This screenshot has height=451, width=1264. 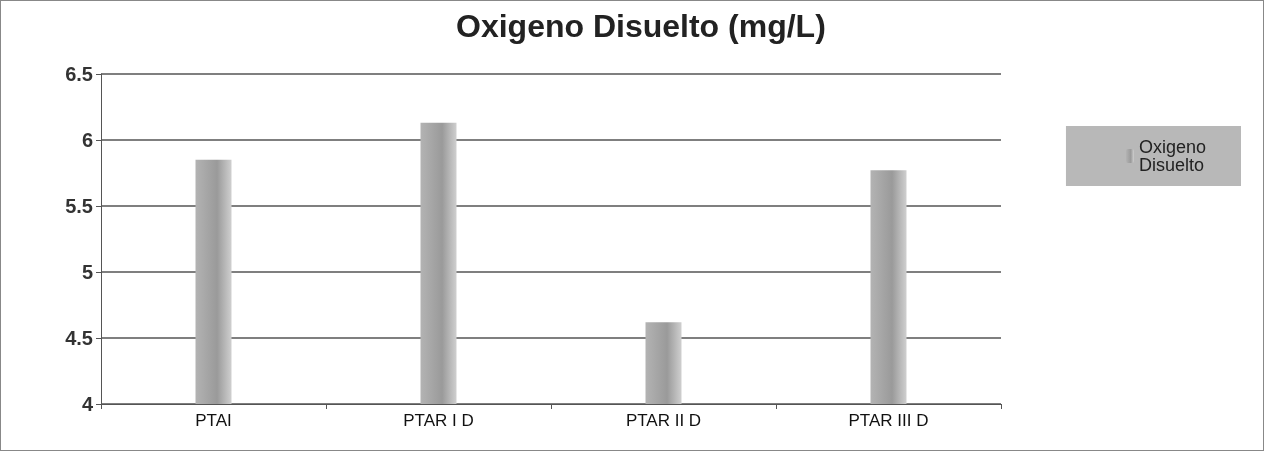 I want to click on y-tick-label: 5, so click(x=87, y=272).